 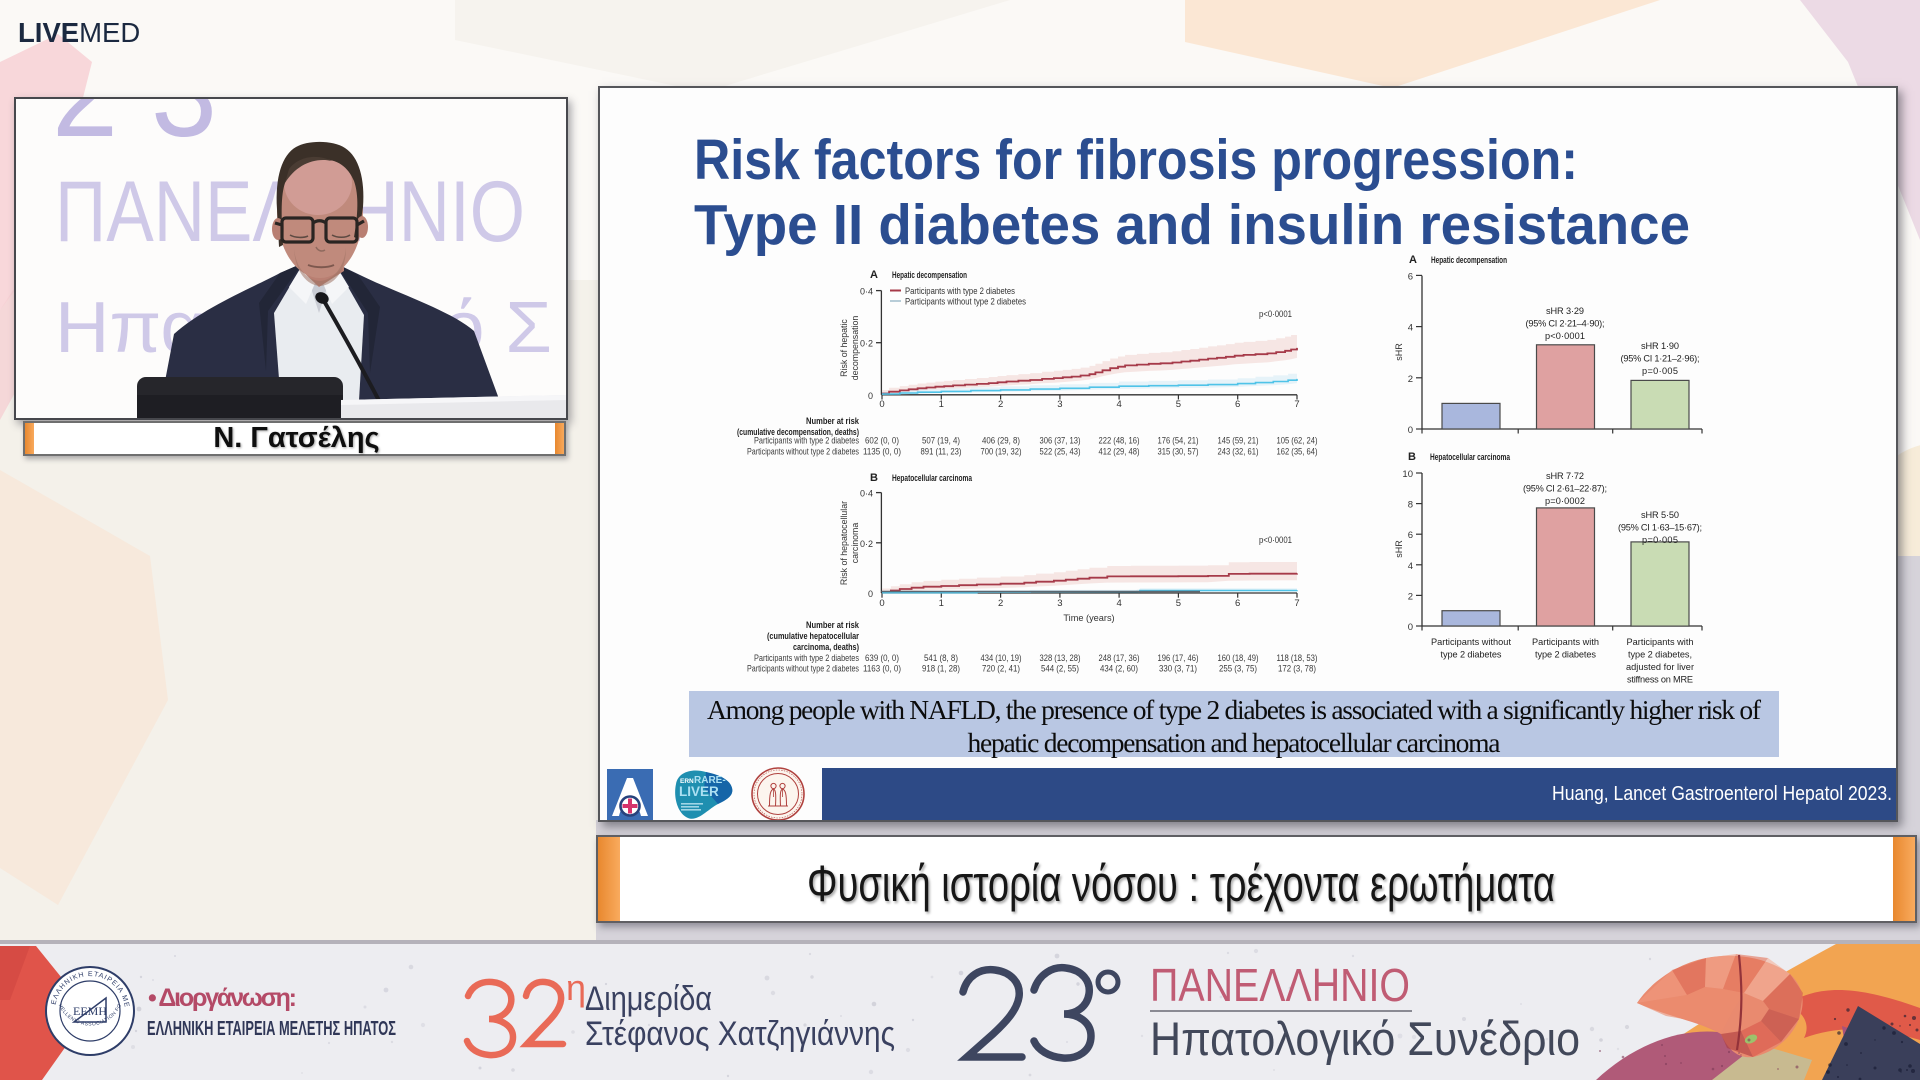 What do you see at coordinates (882, 452) in the screenshot?
I see `svg-text: 1135 (0, 0)` at bounding box center [882, 452].